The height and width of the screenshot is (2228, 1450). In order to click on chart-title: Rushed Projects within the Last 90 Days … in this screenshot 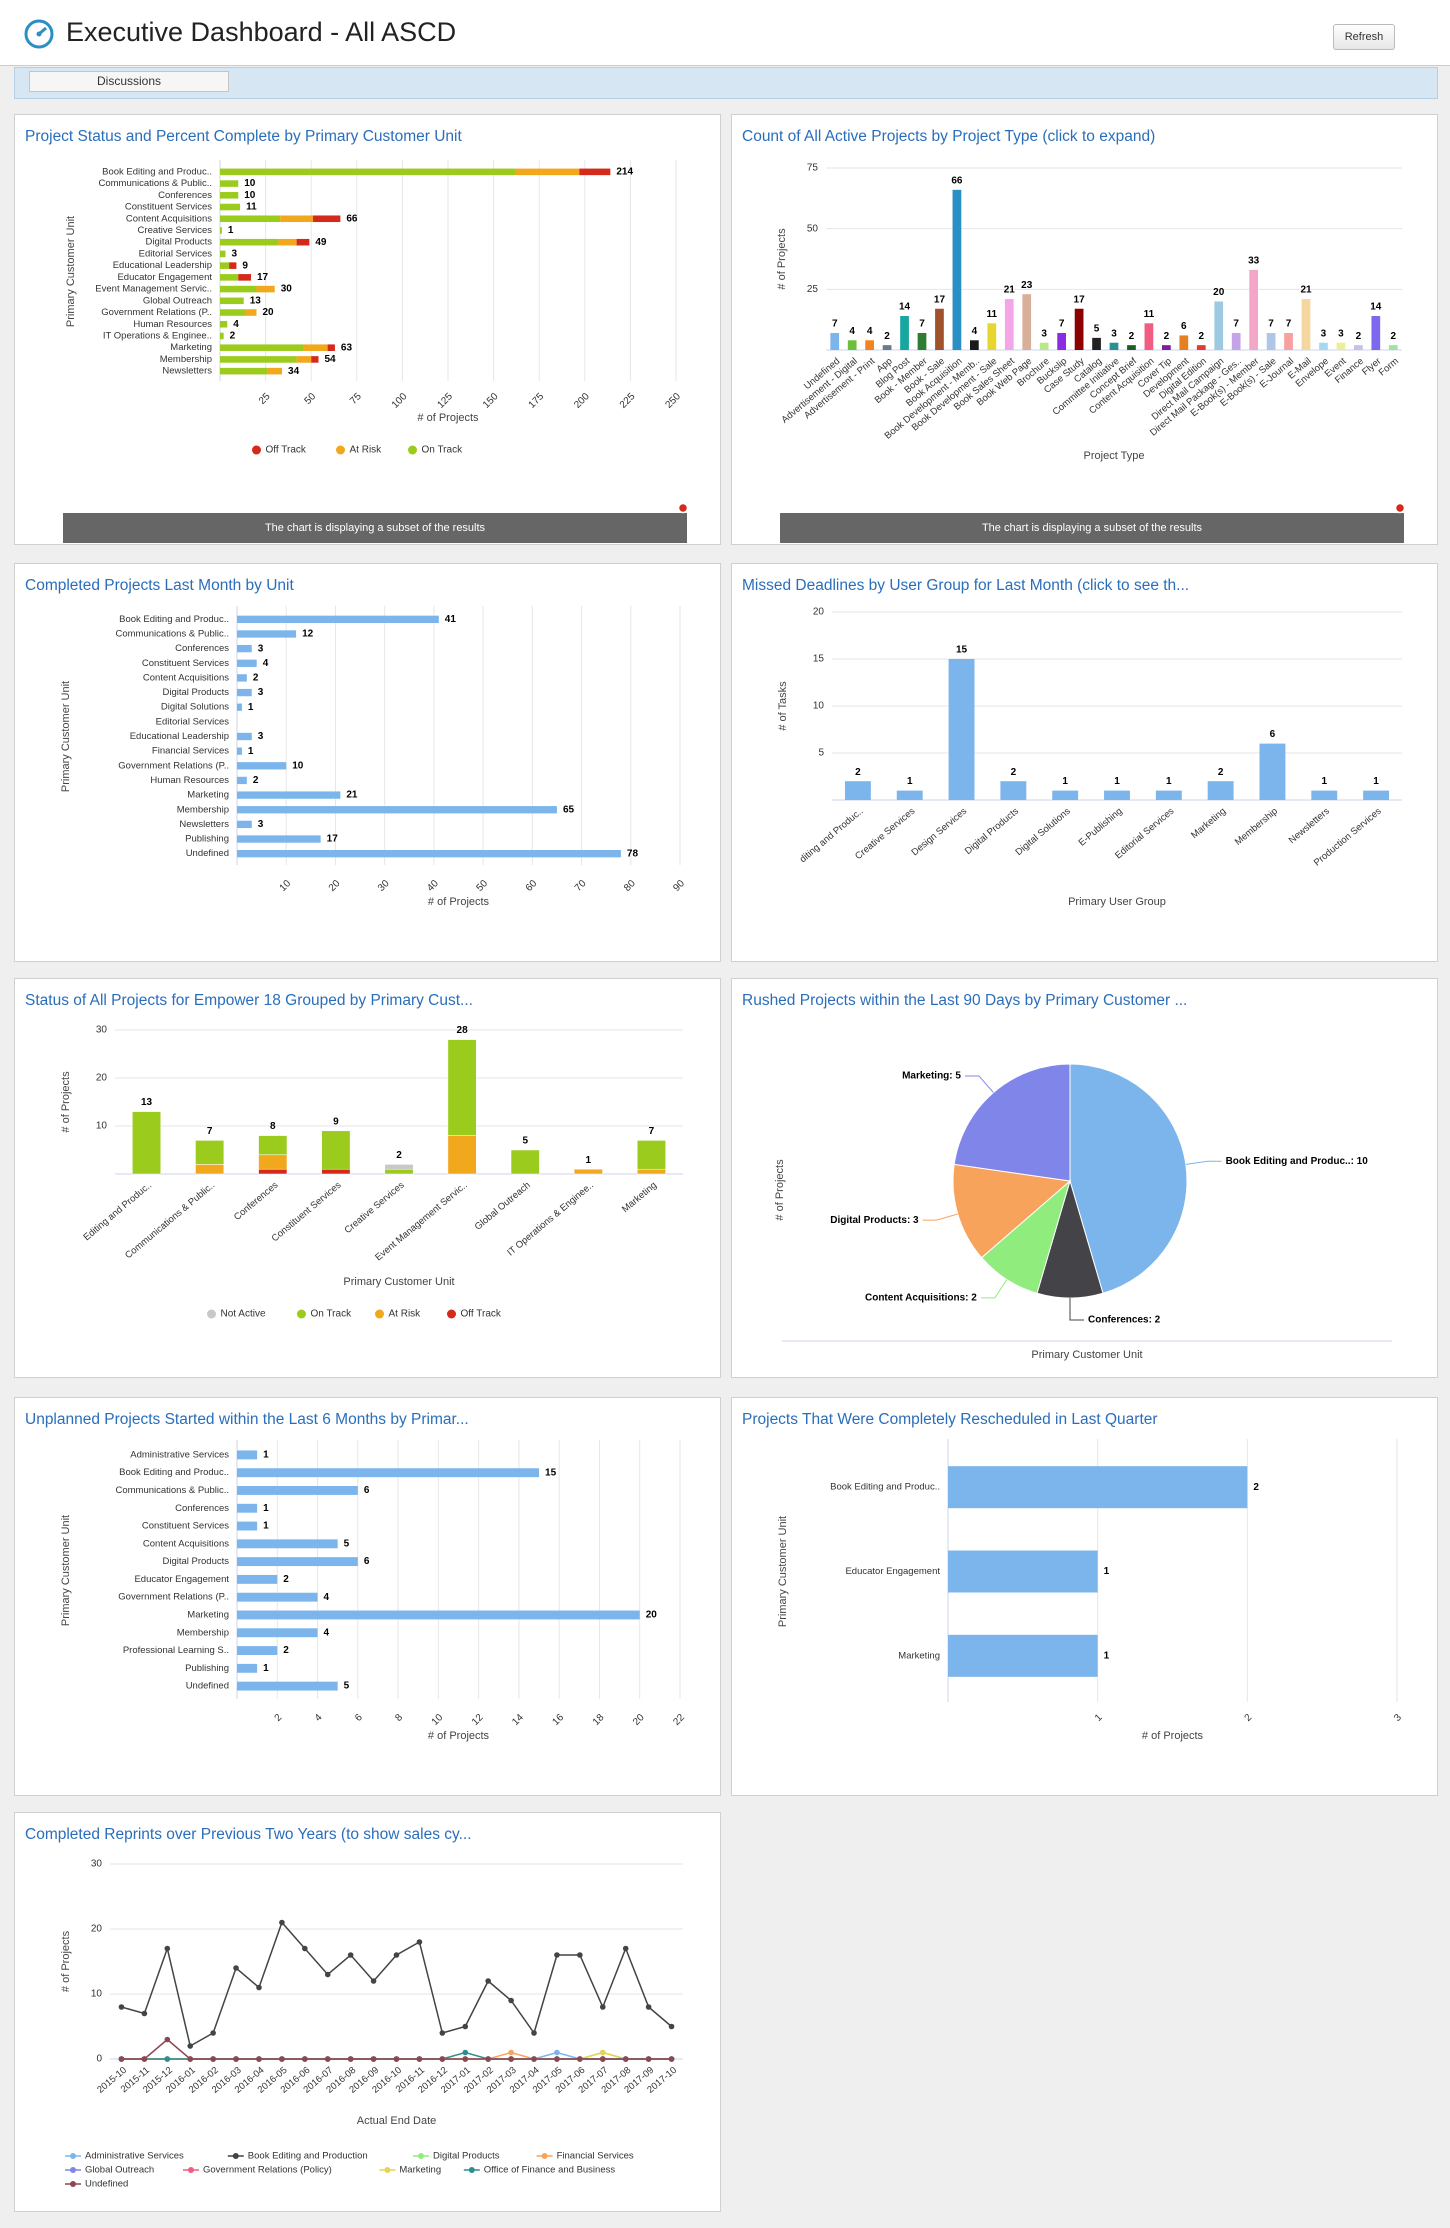, I will do `click(964, 1000)`.